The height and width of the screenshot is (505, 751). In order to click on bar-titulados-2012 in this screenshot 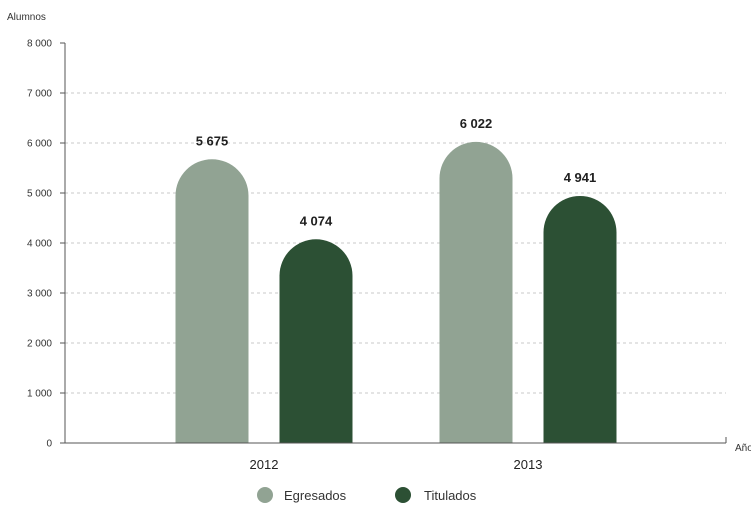, I will do `click(316, 341)`.